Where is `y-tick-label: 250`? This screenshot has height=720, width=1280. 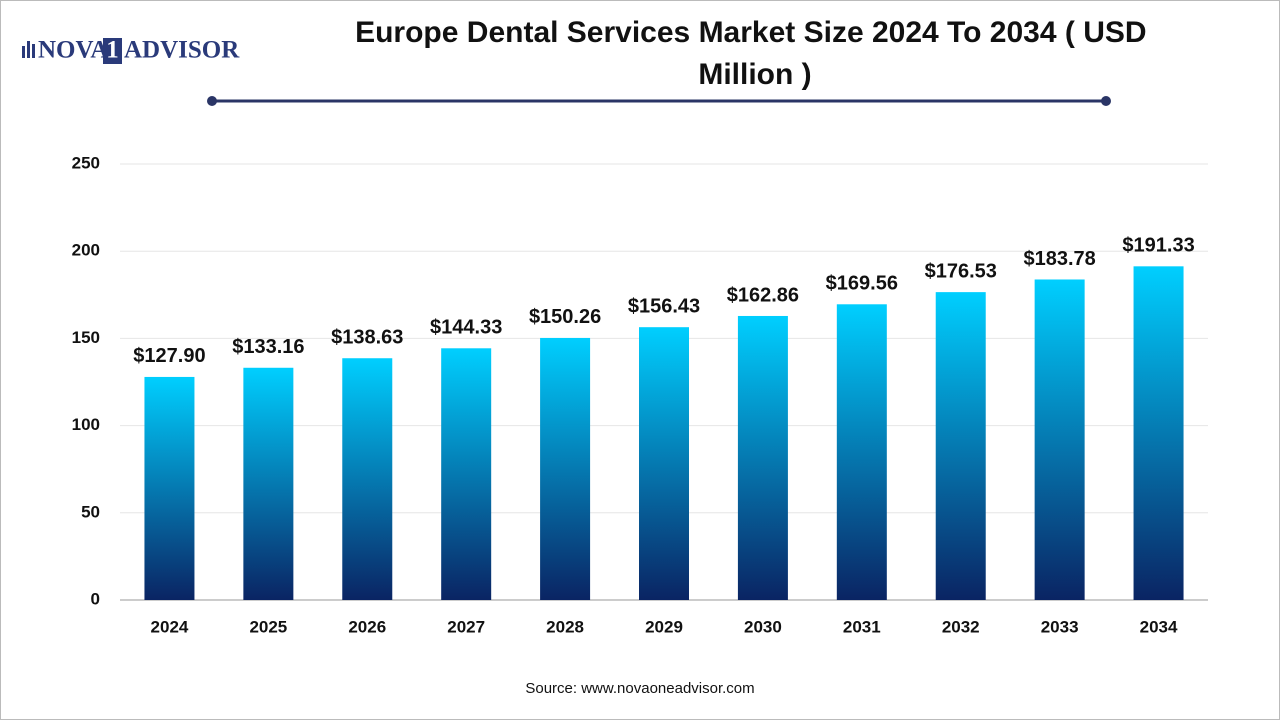 y-tick-label: 250 is located at coordinates (86, 162).